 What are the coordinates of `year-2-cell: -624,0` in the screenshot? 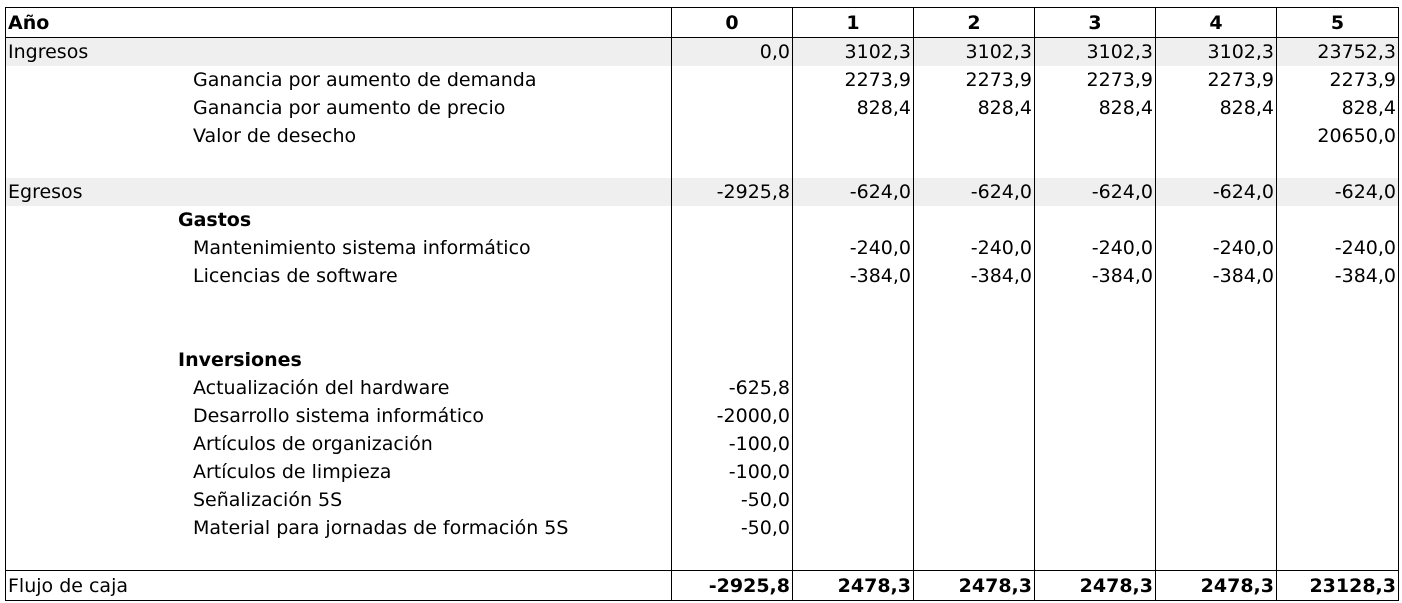 It's located at (974, 192).